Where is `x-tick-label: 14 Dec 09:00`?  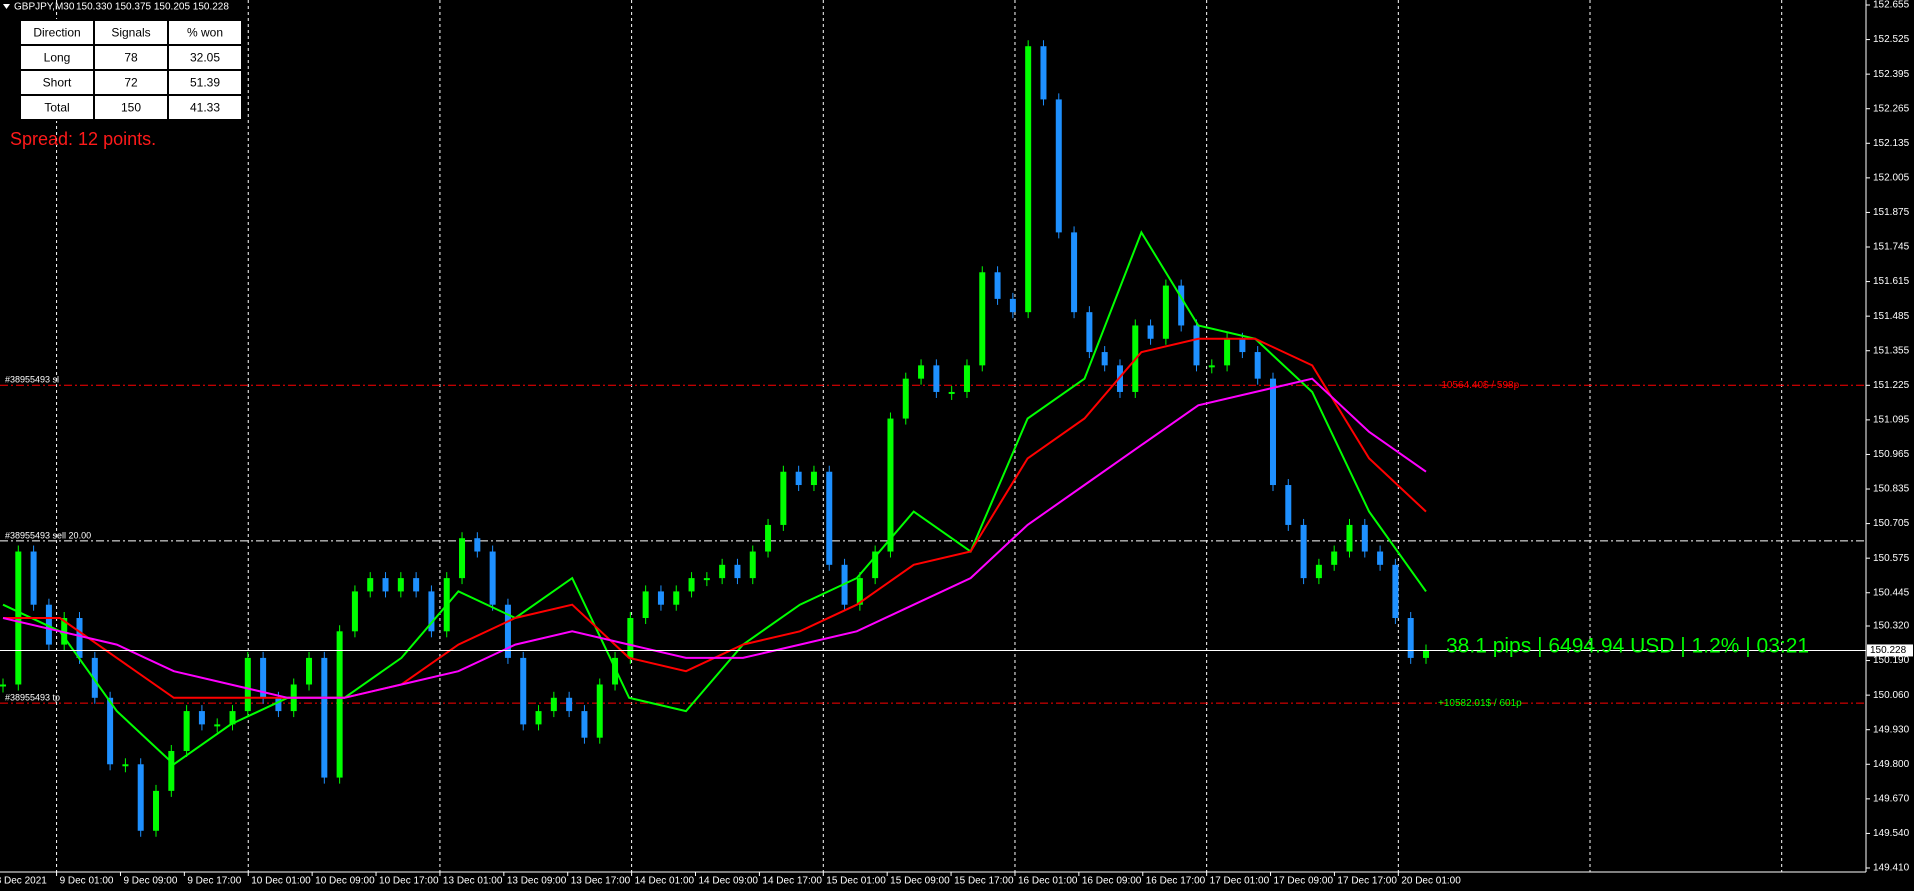
x-tick-label: 14 Dec 09:00 is located at coordinates (729, 881).